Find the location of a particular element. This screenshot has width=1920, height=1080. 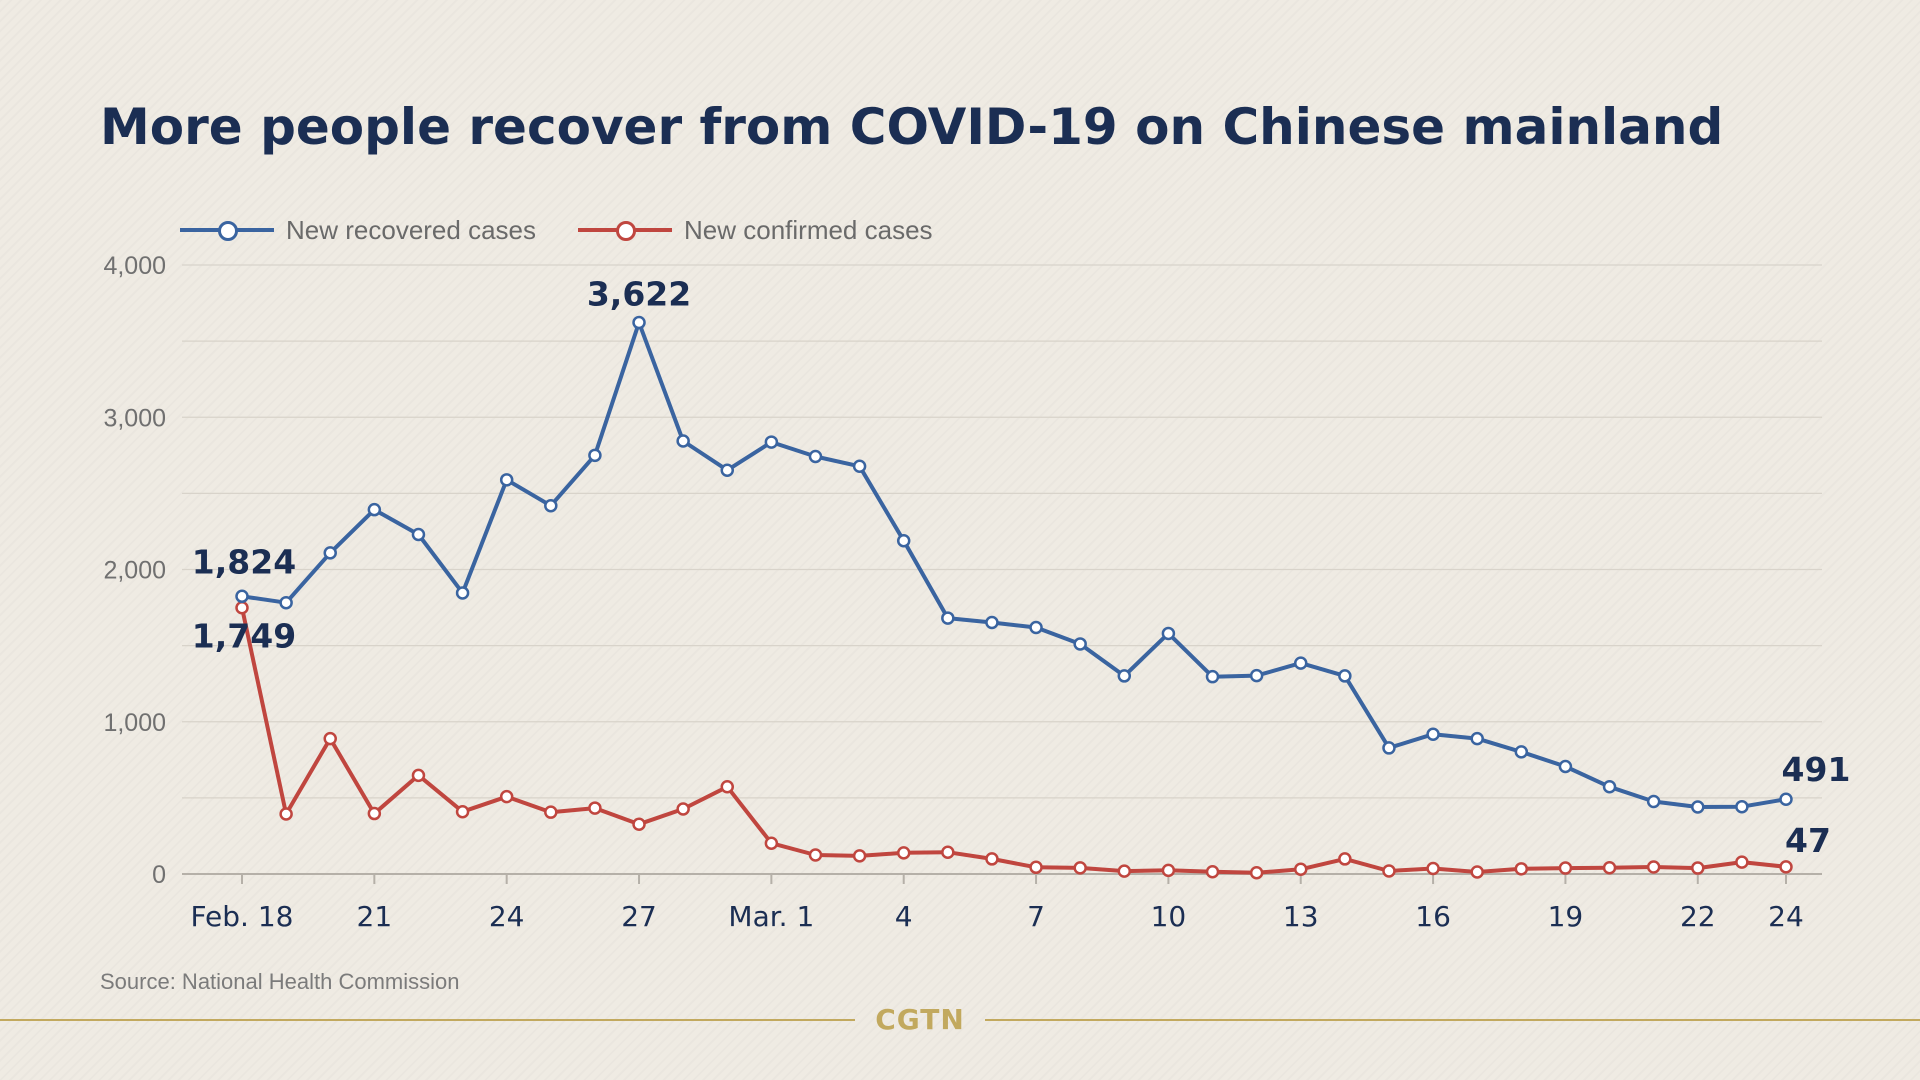

y-tick-label: 4,000 is located at coordinates (134, 266).